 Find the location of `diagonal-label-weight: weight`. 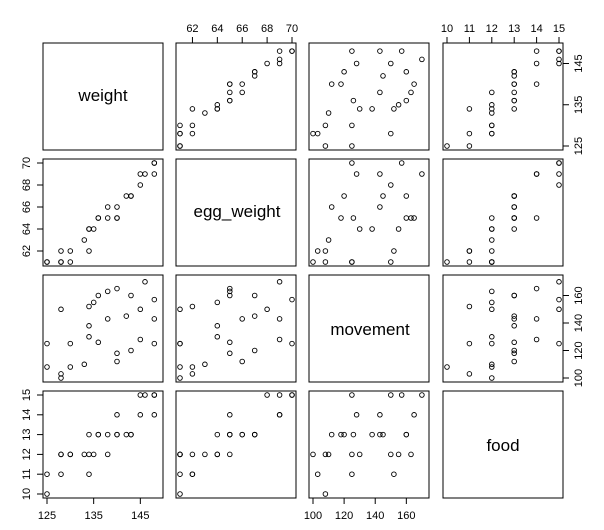

diagonal-label-weight: weight is located at coordinates (102, 95).